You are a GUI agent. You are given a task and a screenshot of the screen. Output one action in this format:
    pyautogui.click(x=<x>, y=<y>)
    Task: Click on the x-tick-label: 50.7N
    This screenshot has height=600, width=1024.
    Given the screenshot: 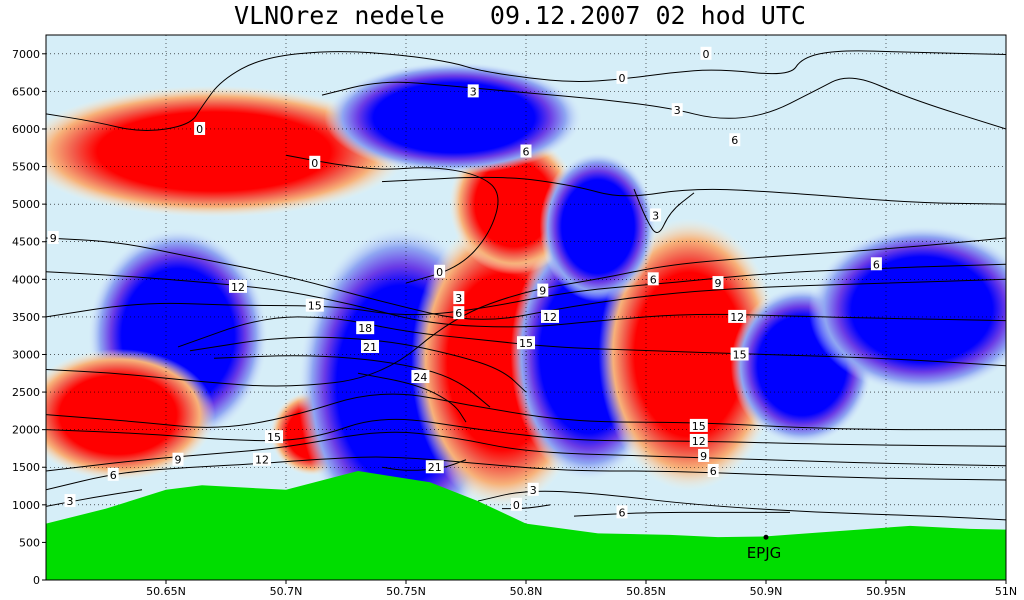 What is the action you would take?
    pyautogui.click(x=286, y=591)
    